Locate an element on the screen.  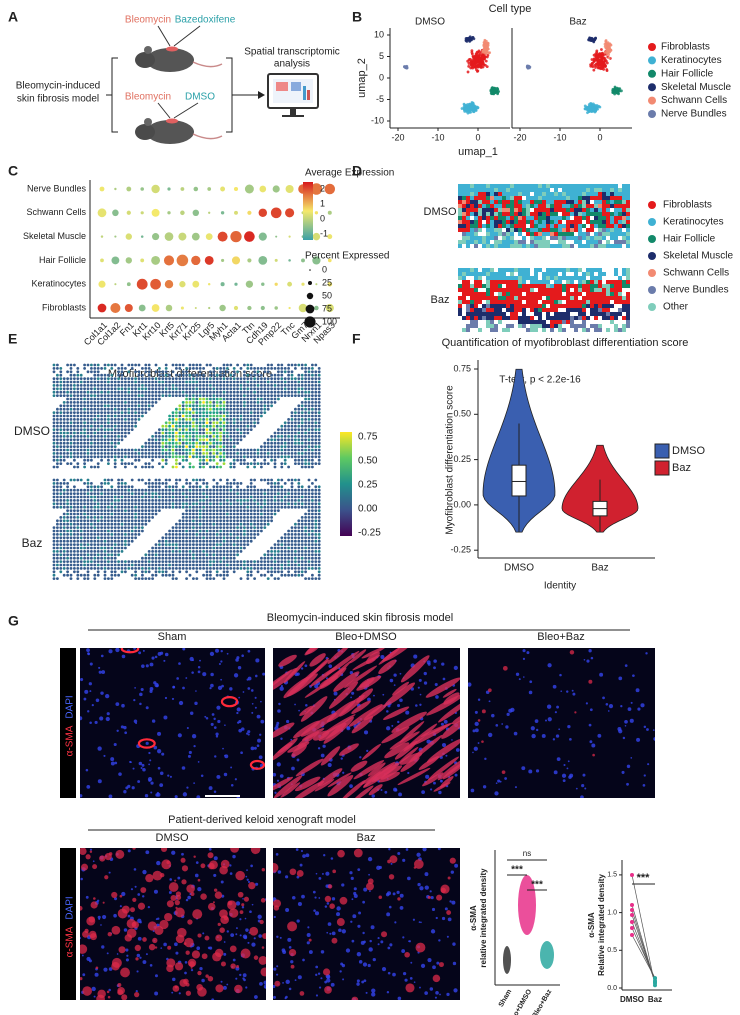
y-tick-label: -10 is located at coordinates (377, 120).